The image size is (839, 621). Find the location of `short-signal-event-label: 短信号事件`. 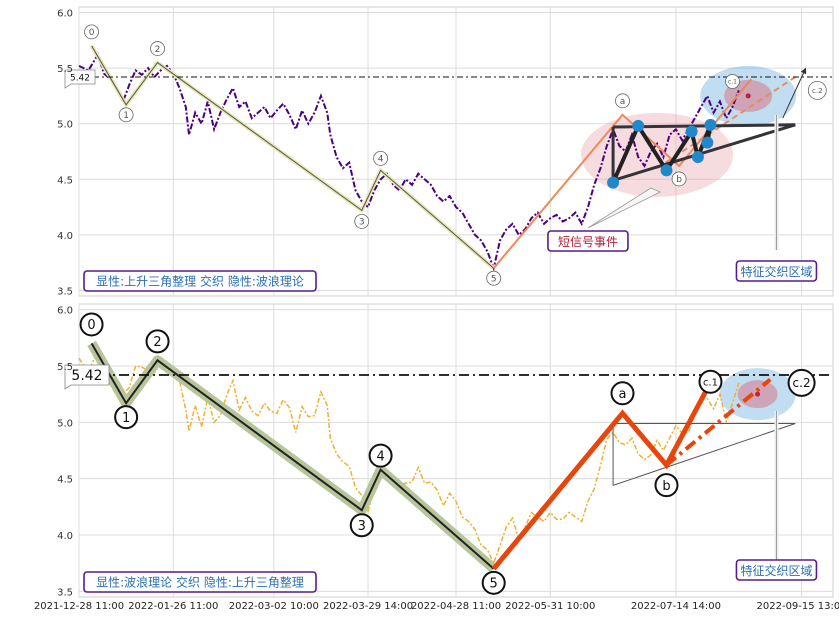

short-signal-event-label: 短信号事件 is located at coordinates (588, 242).